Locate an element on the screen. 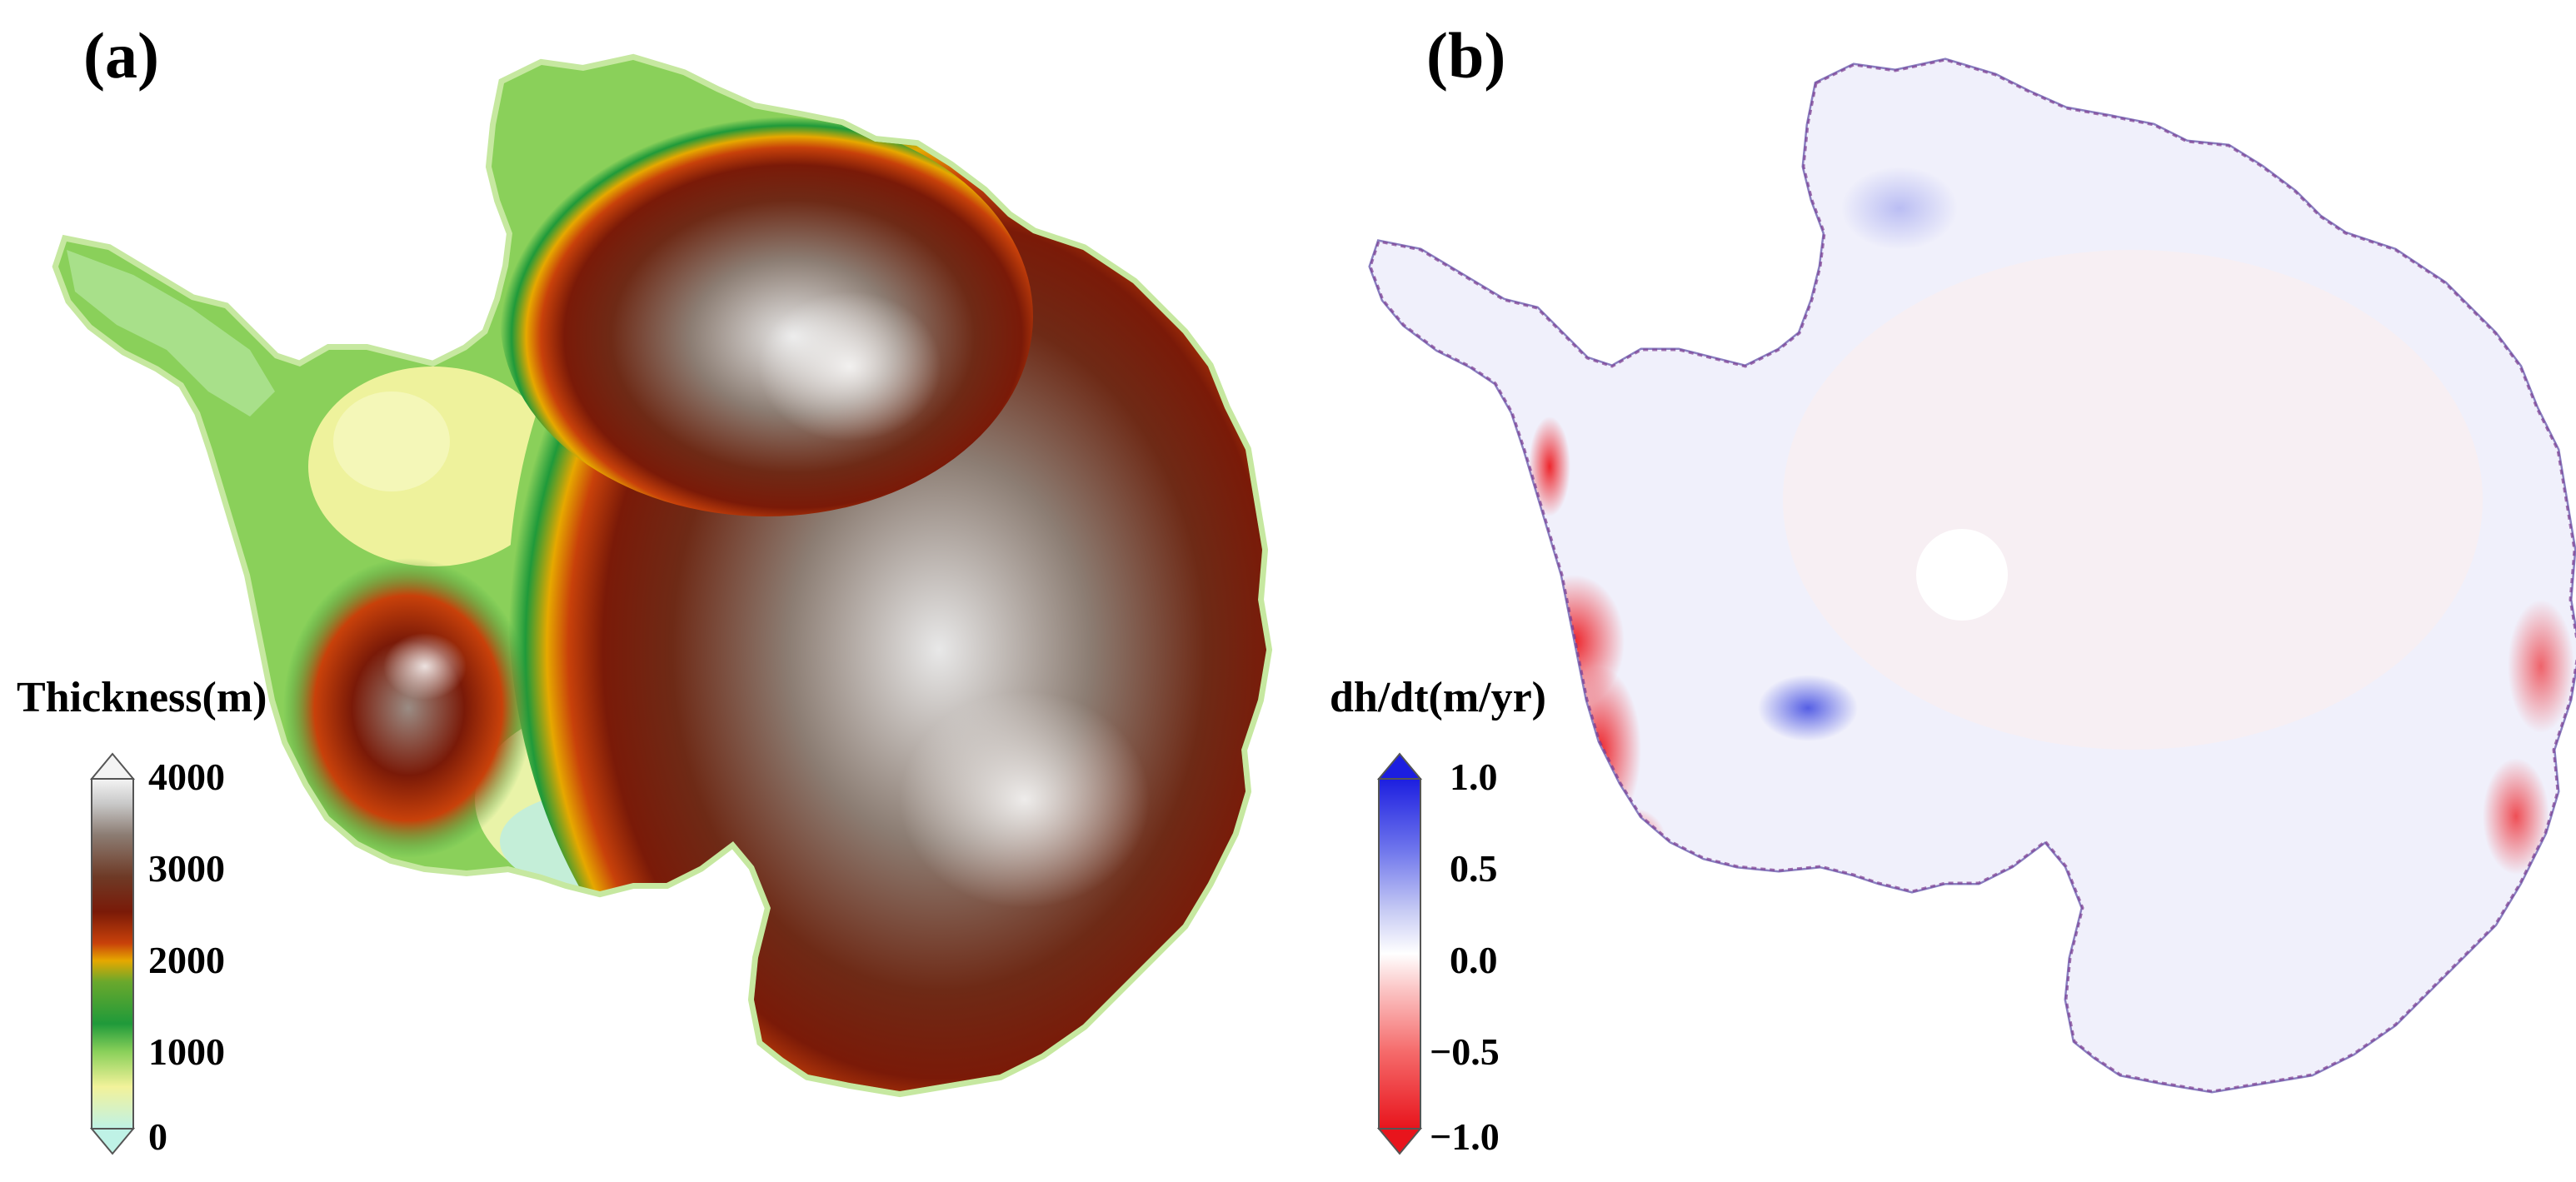 This screenshot has width=2576, height=1182. thickness-colorbar is located at coordinates (112, 954).